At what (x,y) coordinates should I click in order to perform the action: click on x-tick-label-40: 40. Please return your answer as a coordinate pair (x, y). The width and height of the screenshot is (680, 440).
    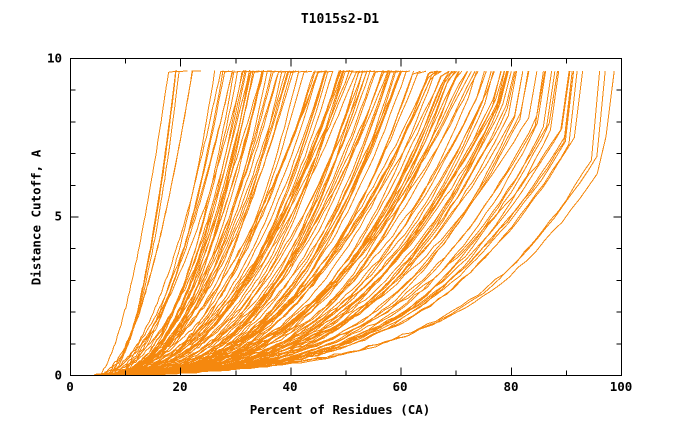
    Looking at the image, I should click on (290, 386).